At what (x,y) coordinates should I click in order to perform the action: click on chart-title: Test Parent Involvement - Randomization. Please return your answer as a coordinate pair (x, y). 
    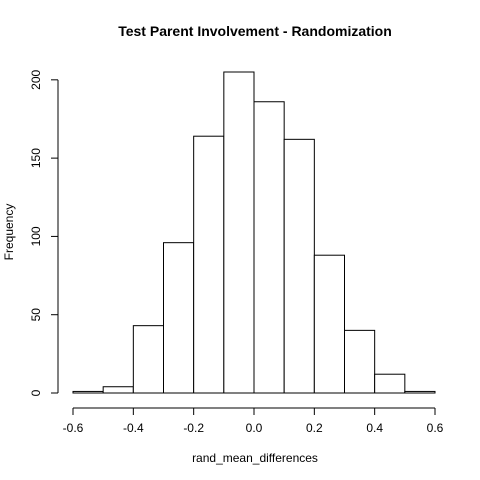
    Looking at the image, I should click on (255, 31).